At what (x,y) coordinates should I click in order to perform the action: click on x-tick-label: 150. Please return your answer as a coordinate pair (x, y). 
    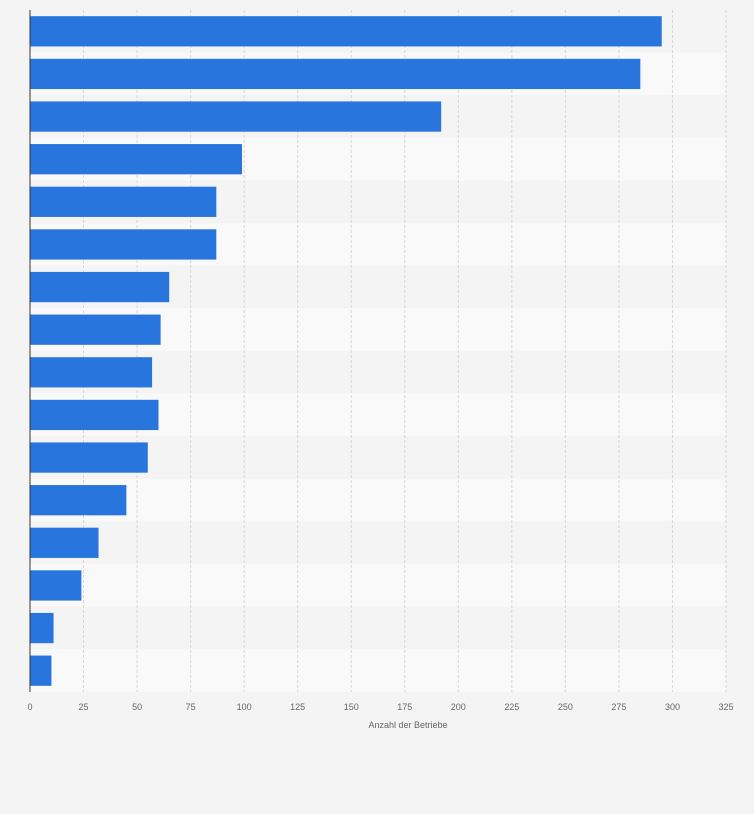
    Looking at the image, I should click on (351, 707).